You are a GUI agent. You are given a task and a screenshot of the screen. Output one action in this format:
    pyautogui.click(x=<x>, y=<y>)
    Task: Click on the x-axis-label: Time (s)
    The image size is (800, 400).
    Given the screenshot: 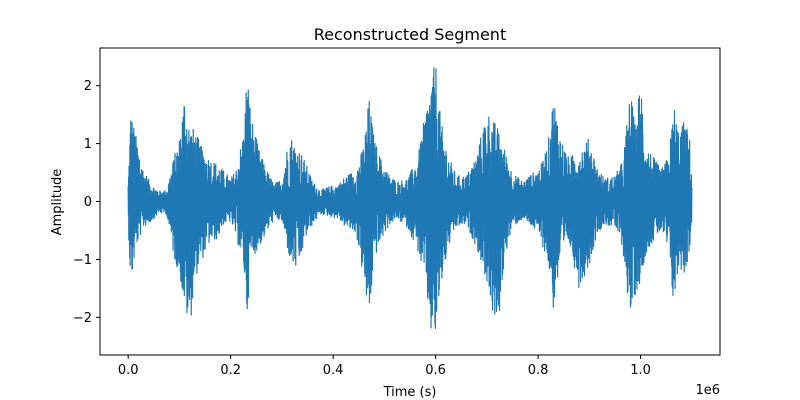 What is the action you would take?
    pyautogui.click(x=410, y=392)
    